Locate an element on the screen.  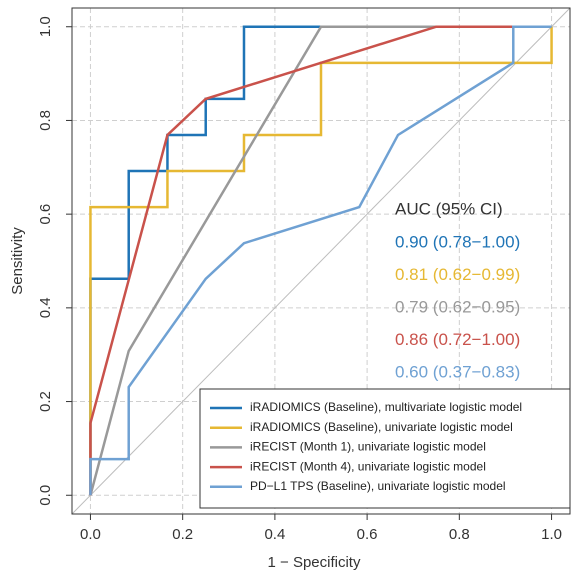
auc-label: 0.90 (0.78−1.00) is located at coordinates (457, 241).